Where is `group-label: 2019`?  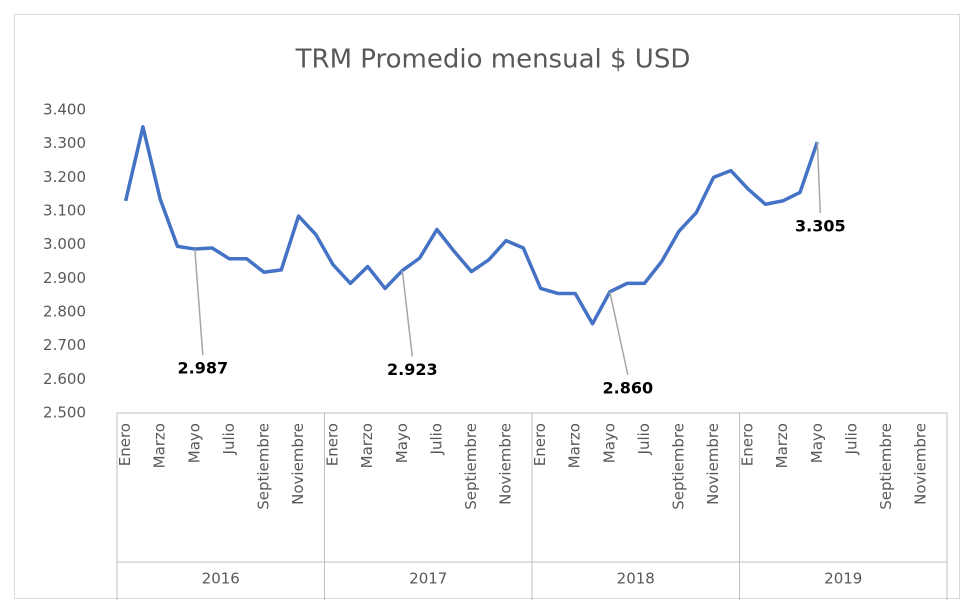
group-label: 2019 is located at coordinates (843, 579).